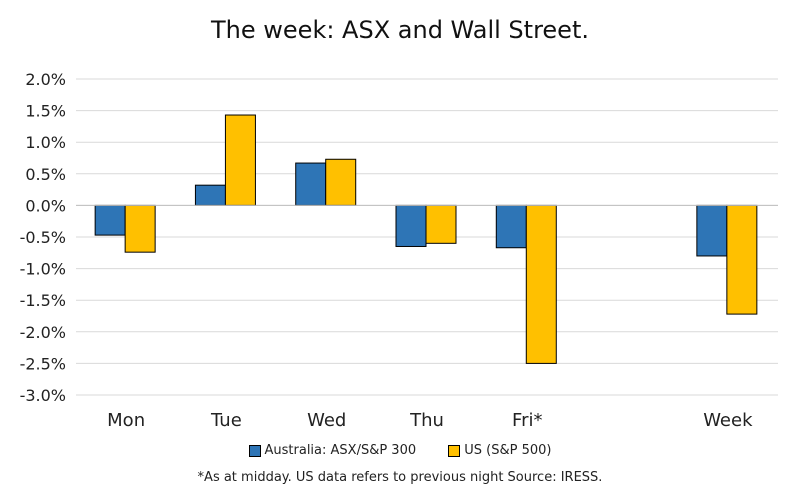 Image resolution: width=800 pixels, height=494 pixels. I want to click on y-tick-label: 2.0%, so click(45, 79).